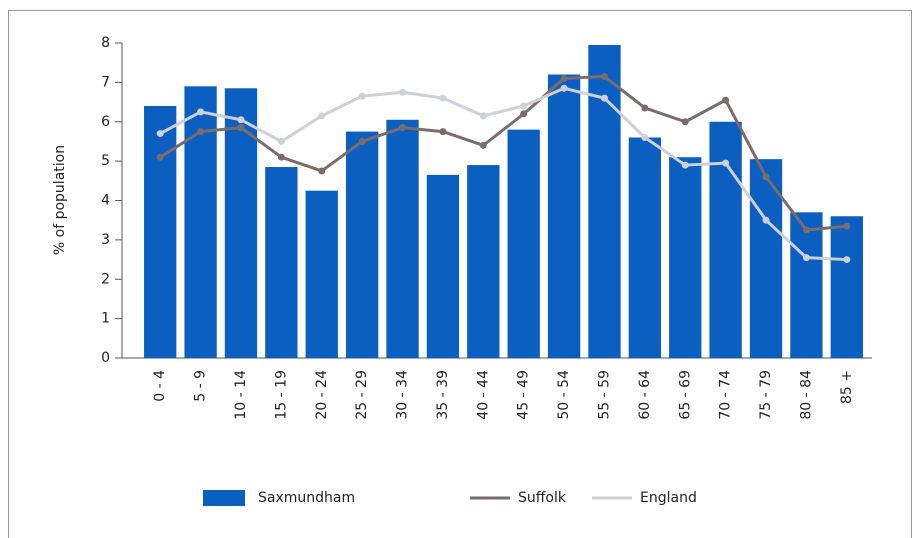 This screenshot has width=919, height=538. I want to click on y-tick-label: 3, so click(105, 240).